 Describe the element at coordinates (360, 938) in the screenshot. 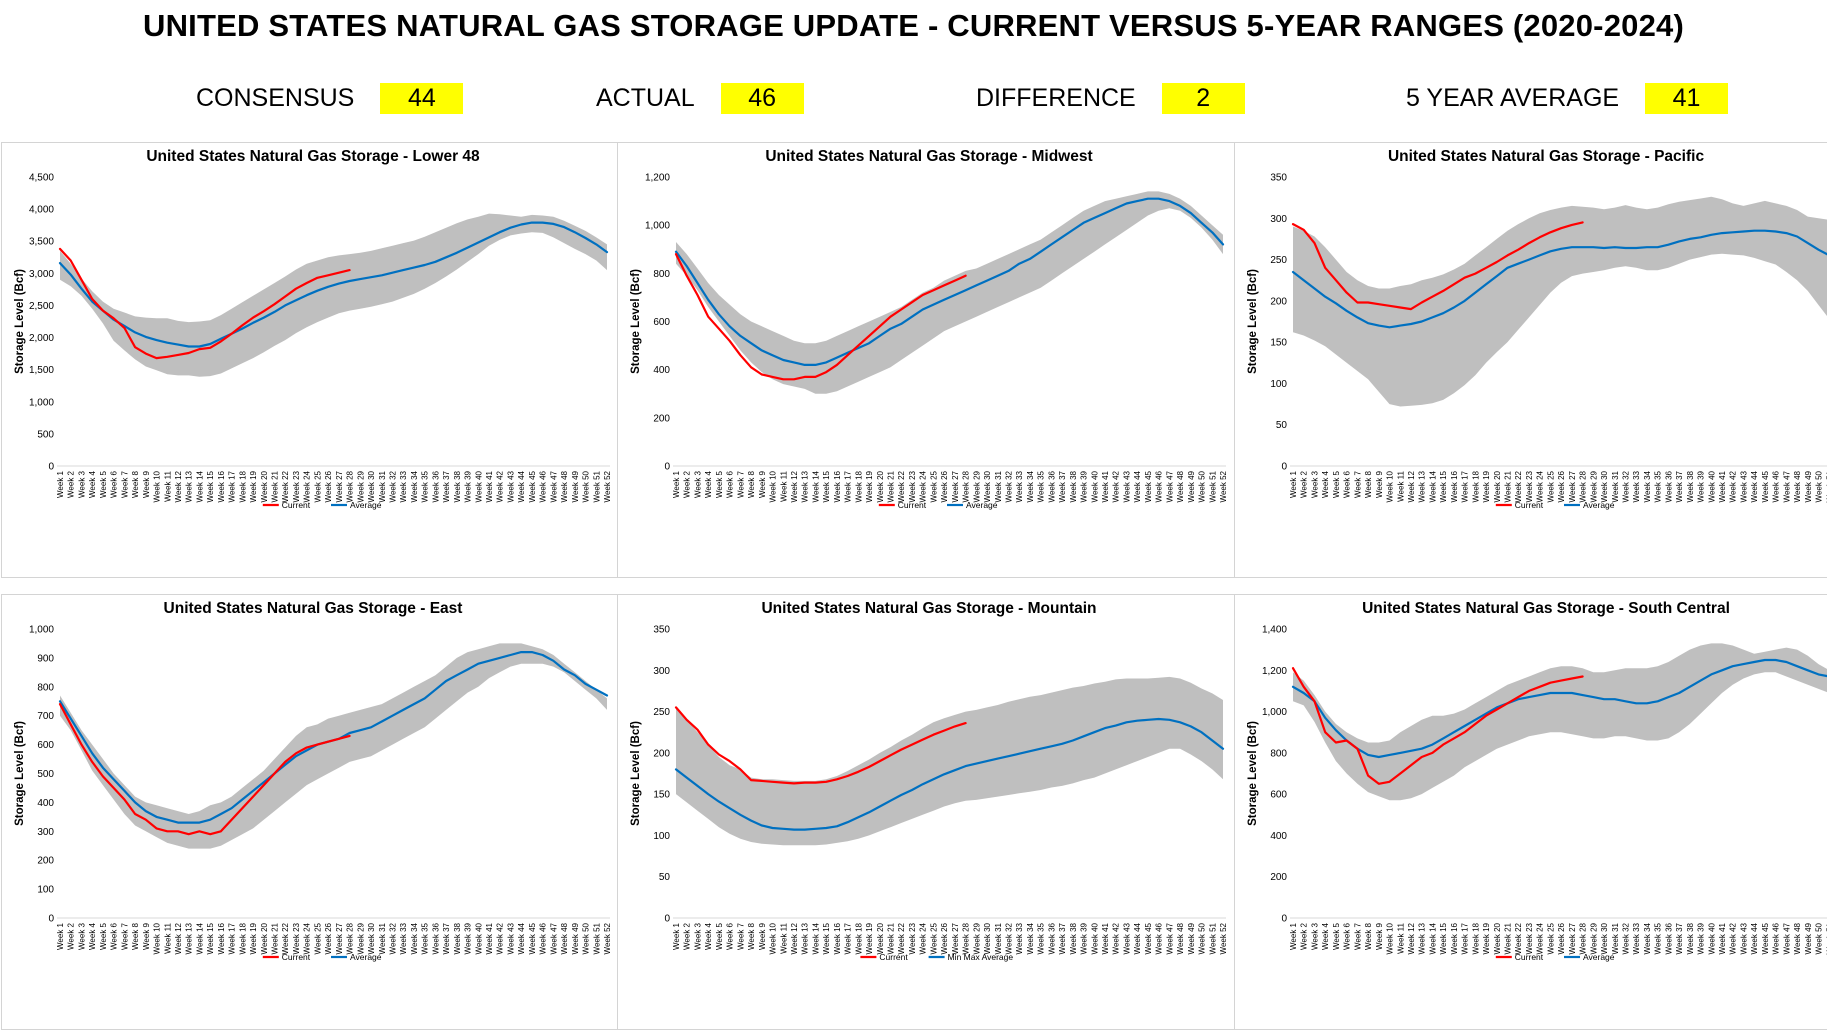

I see `x-tick-label: Week 29` at that location.